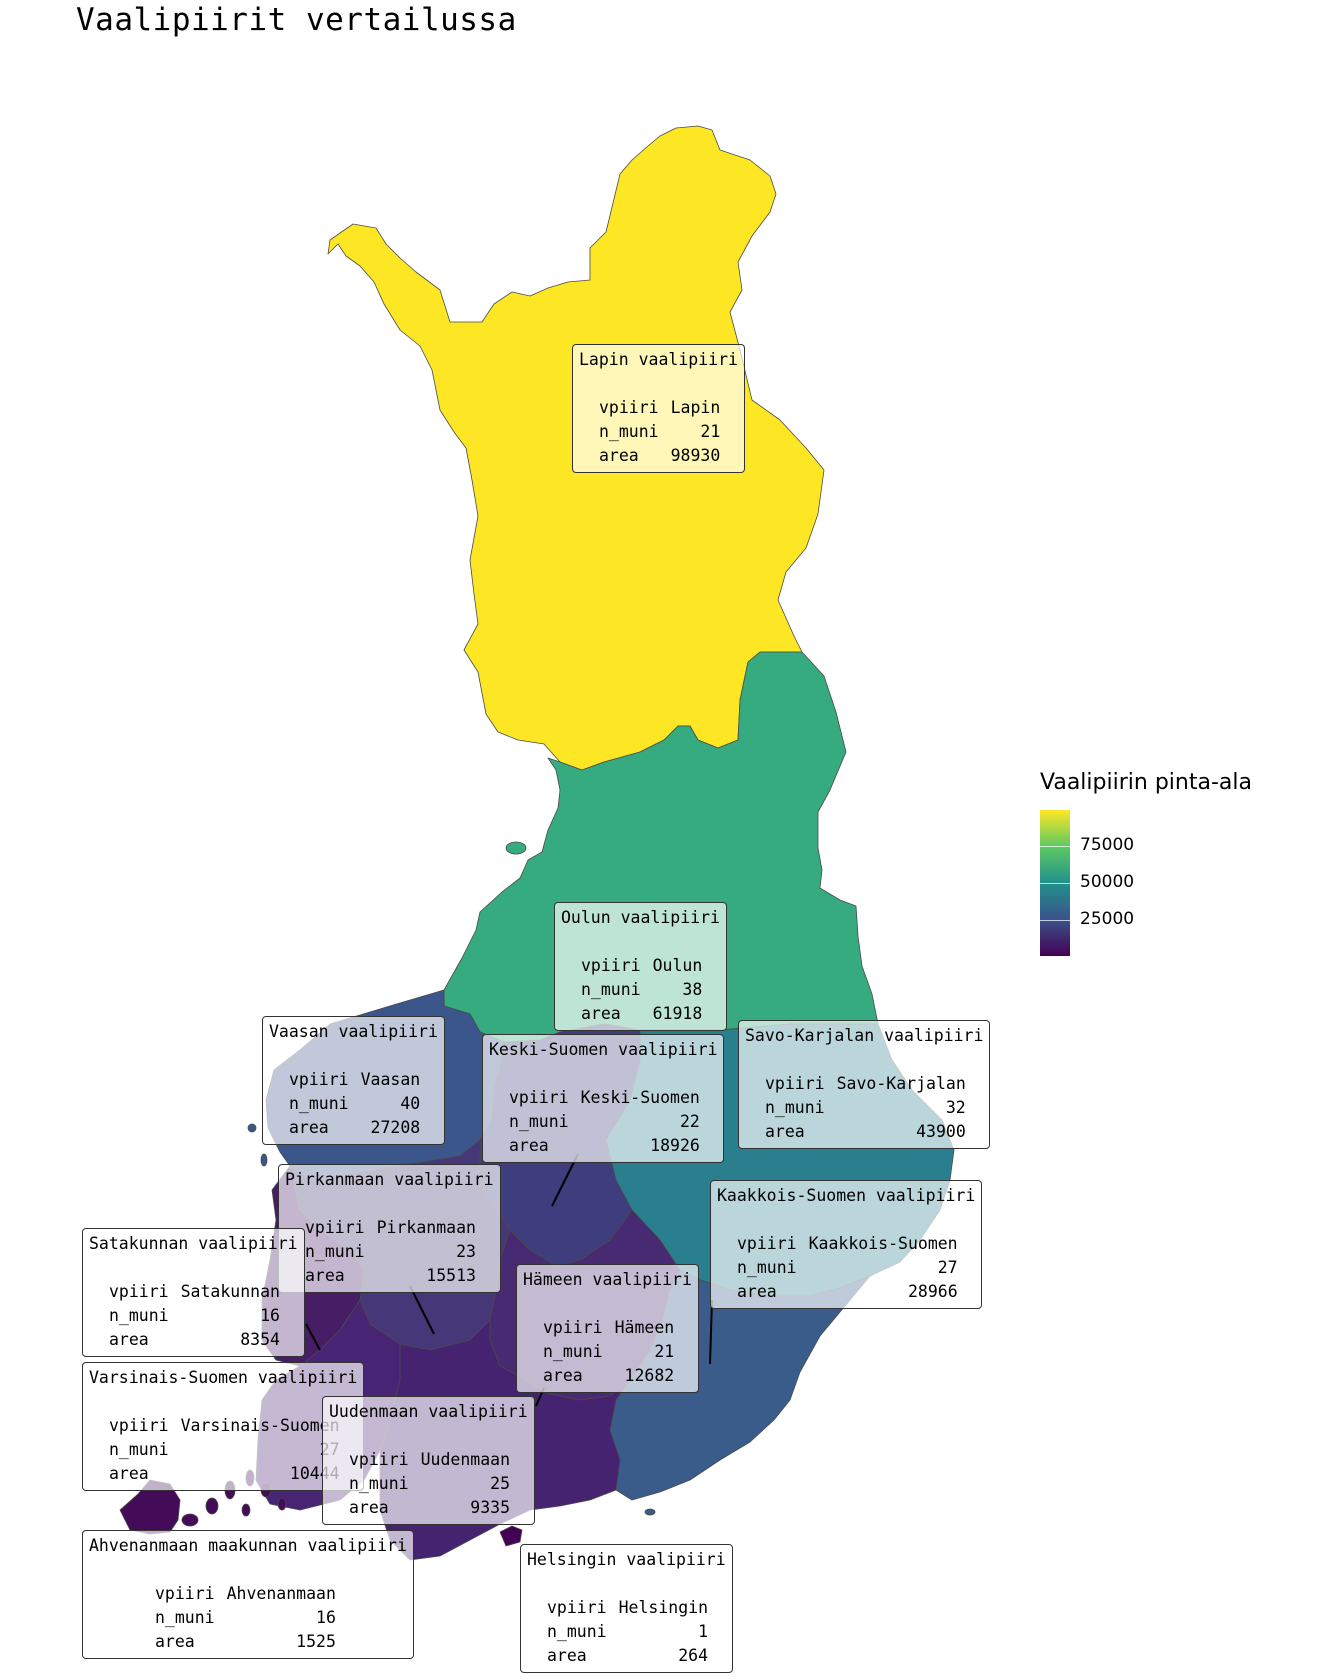 The image size is (1320, 1680). I want to click on row-value: Lapin, so click(695, 407).